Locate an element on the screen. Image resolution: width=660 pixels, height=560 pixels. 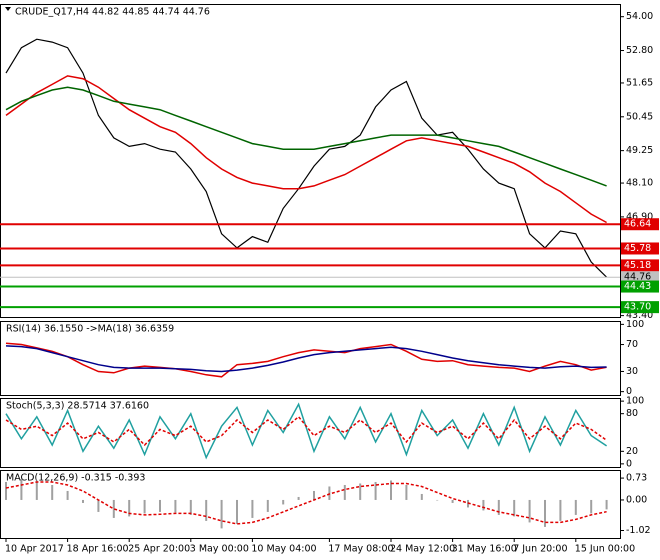
y-tick-label: 46.90 is located at coordinates (639, 216).